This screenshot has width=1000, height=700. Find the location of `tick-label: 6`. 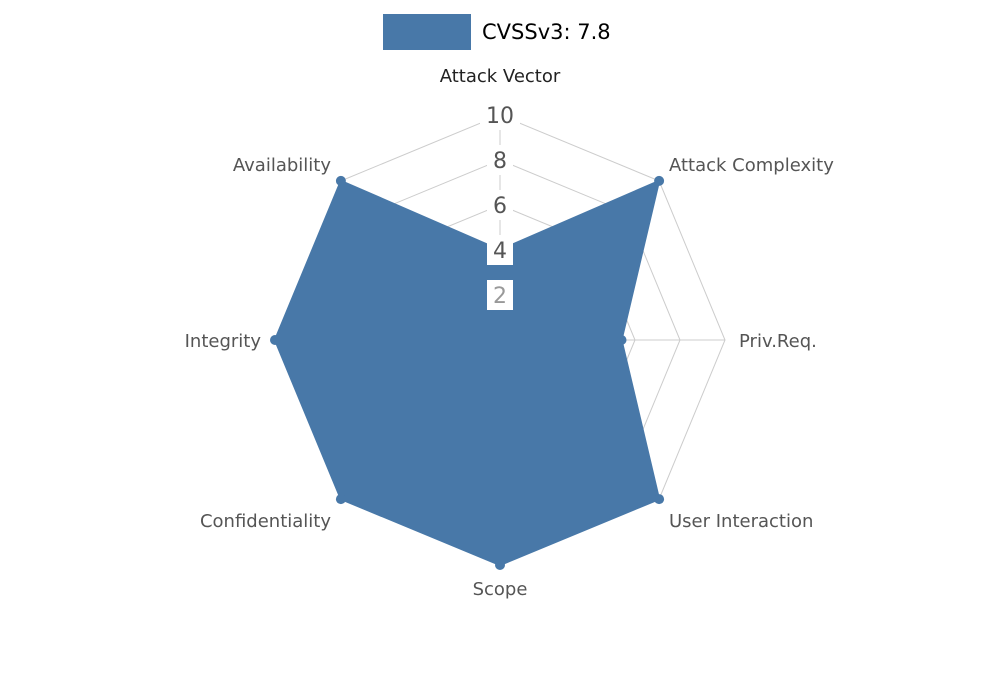

tick-label: 6 is located at coordinates (500, 206).